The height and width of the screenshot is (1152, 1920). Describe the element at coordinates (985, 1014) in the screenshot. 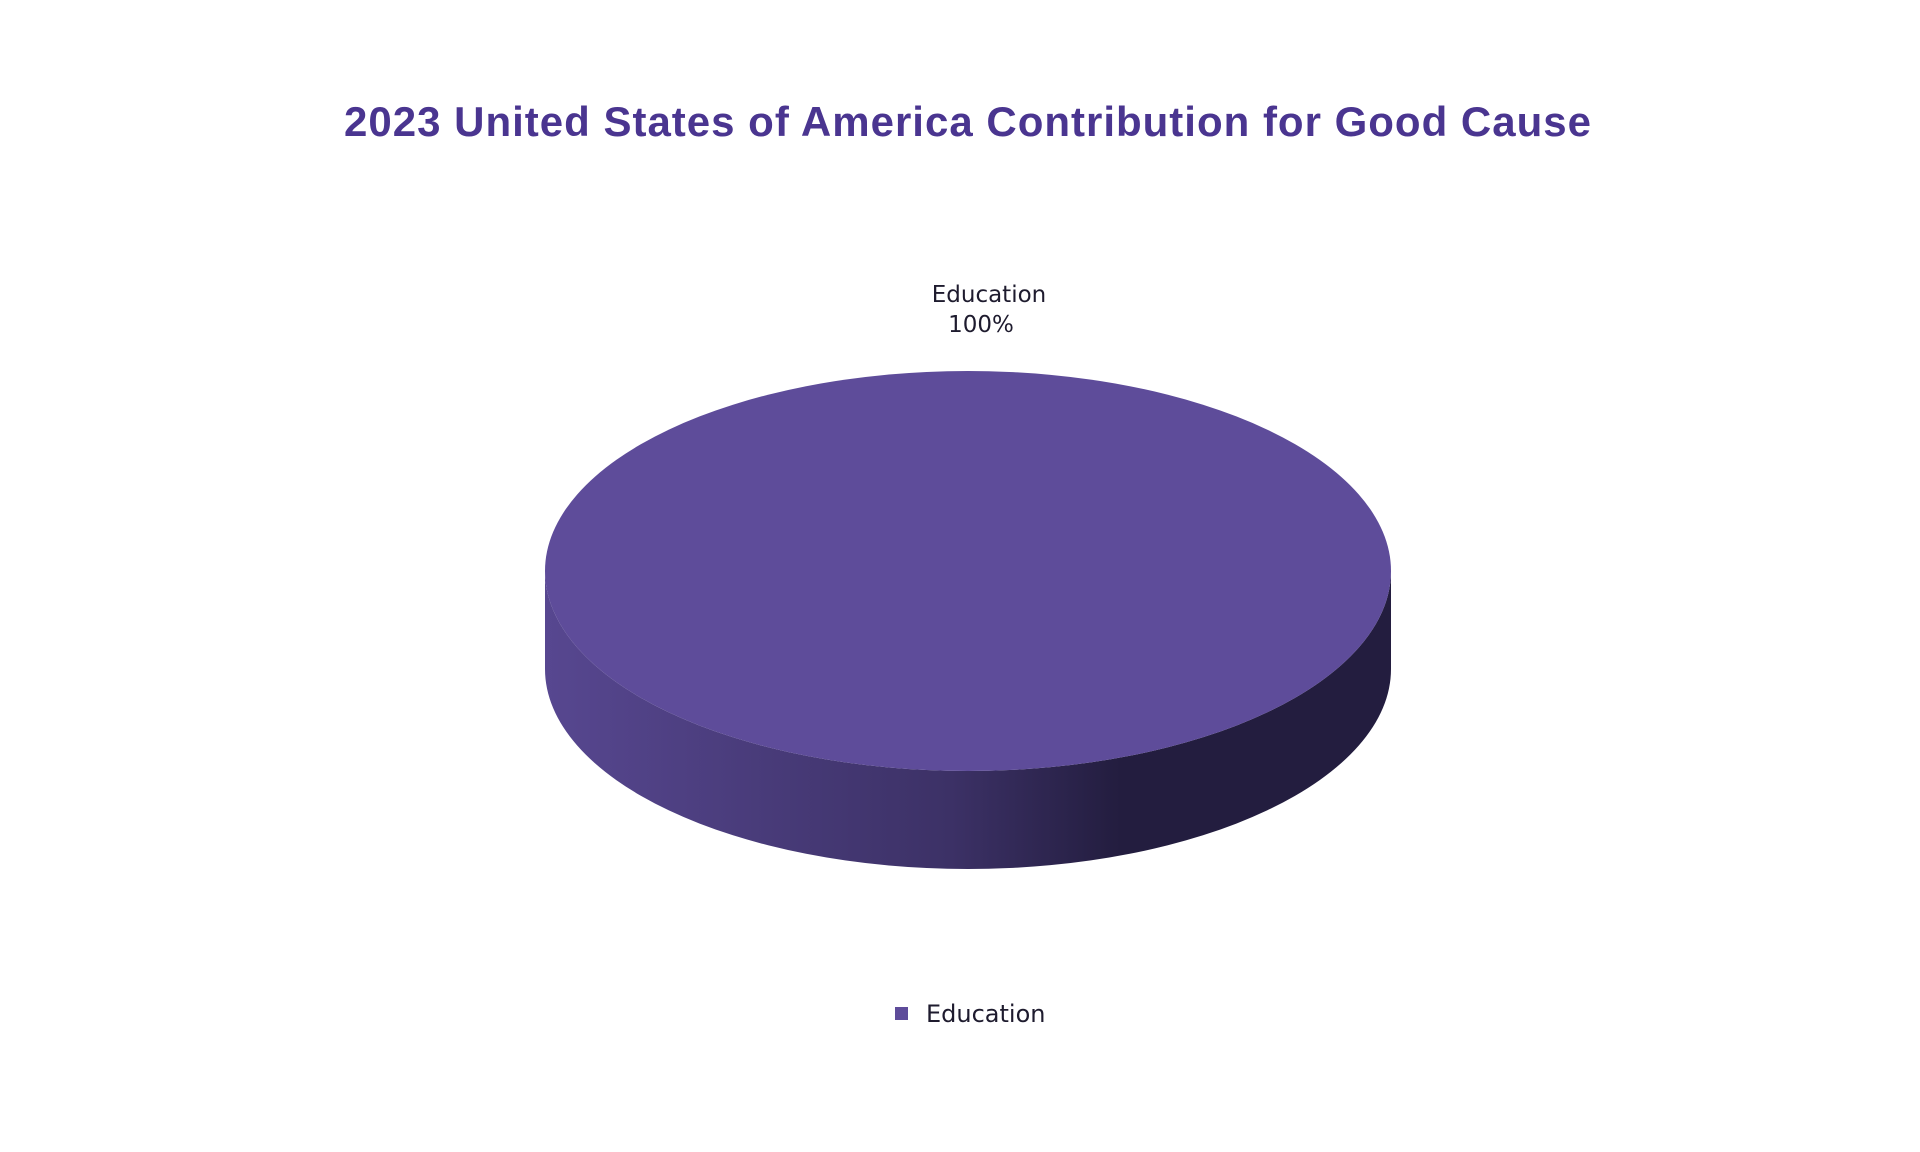

I see `legend-label-education: Education` at that location.